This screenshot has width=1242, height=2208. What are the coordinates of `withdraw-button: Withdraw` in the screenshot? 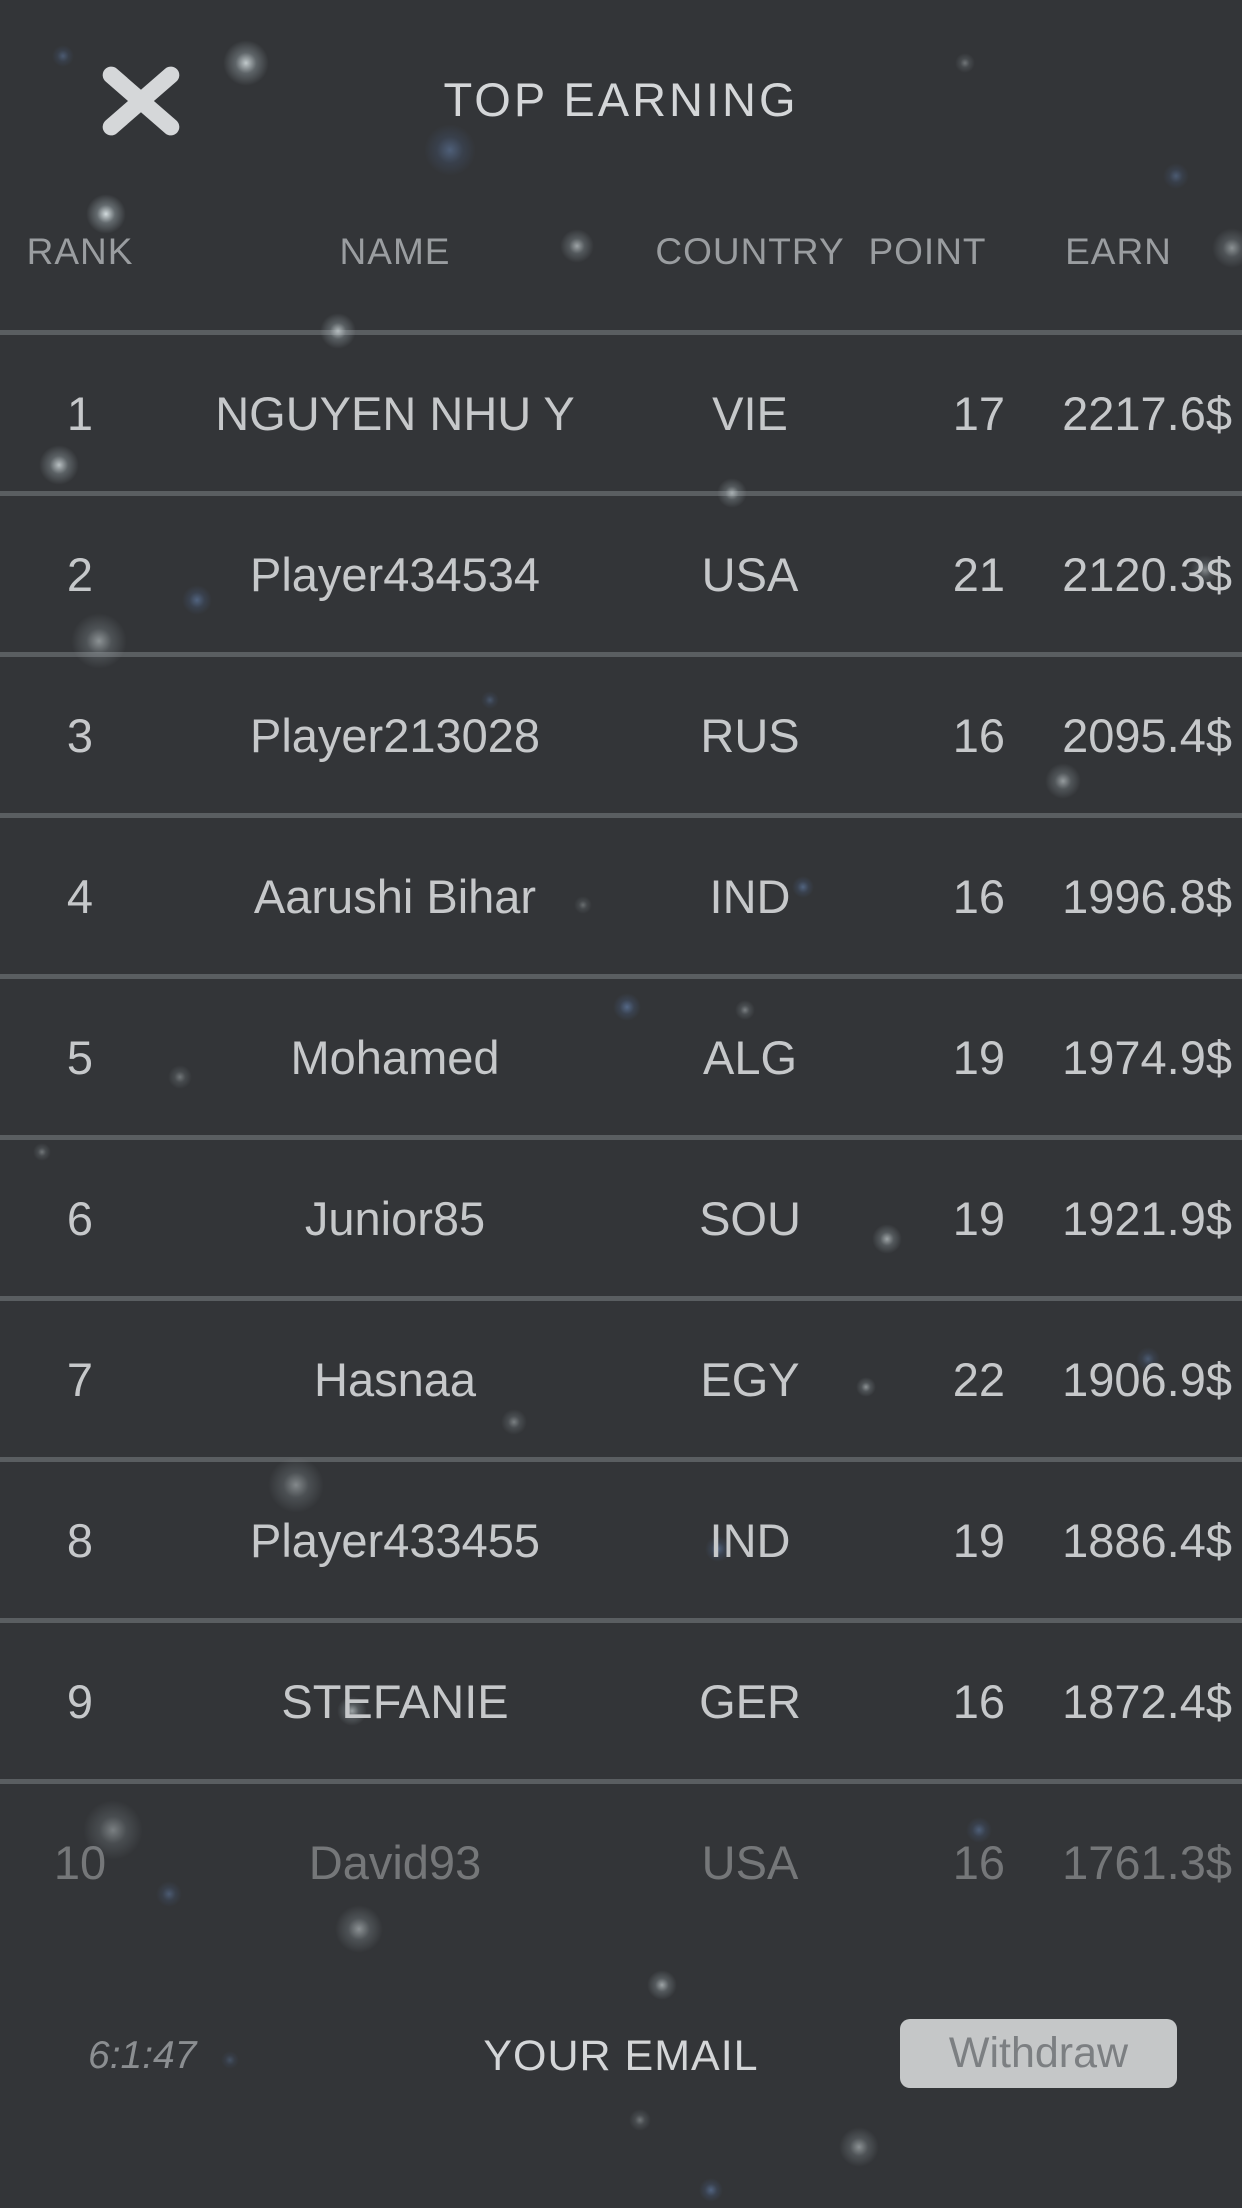 It's located at (1038, 2053).